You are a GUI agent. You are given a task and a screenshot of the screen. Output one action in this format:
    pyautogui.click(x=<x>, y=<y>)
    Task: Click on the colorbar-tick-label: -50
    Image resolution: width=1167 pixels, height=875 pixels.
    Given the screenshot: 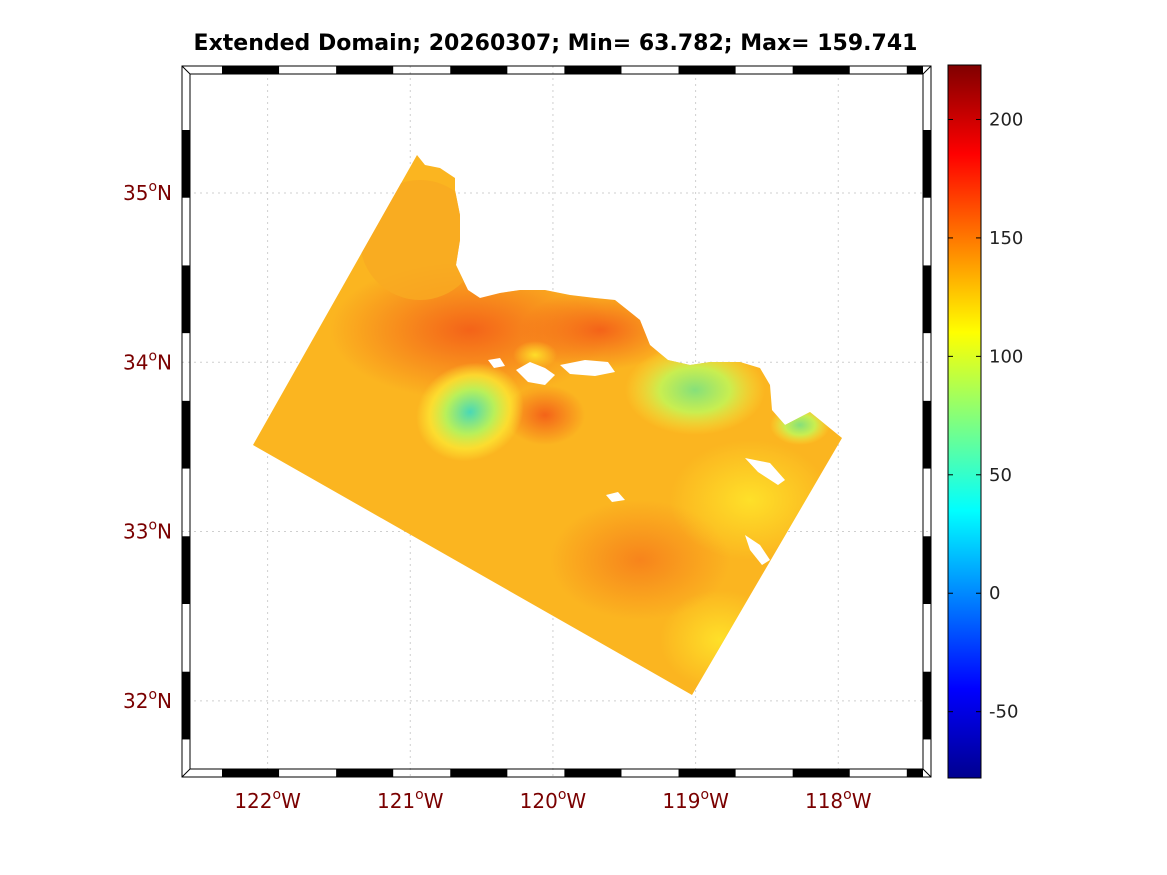 What is the action you would take?
    pyautogui.click(x=1003, y=712)
    